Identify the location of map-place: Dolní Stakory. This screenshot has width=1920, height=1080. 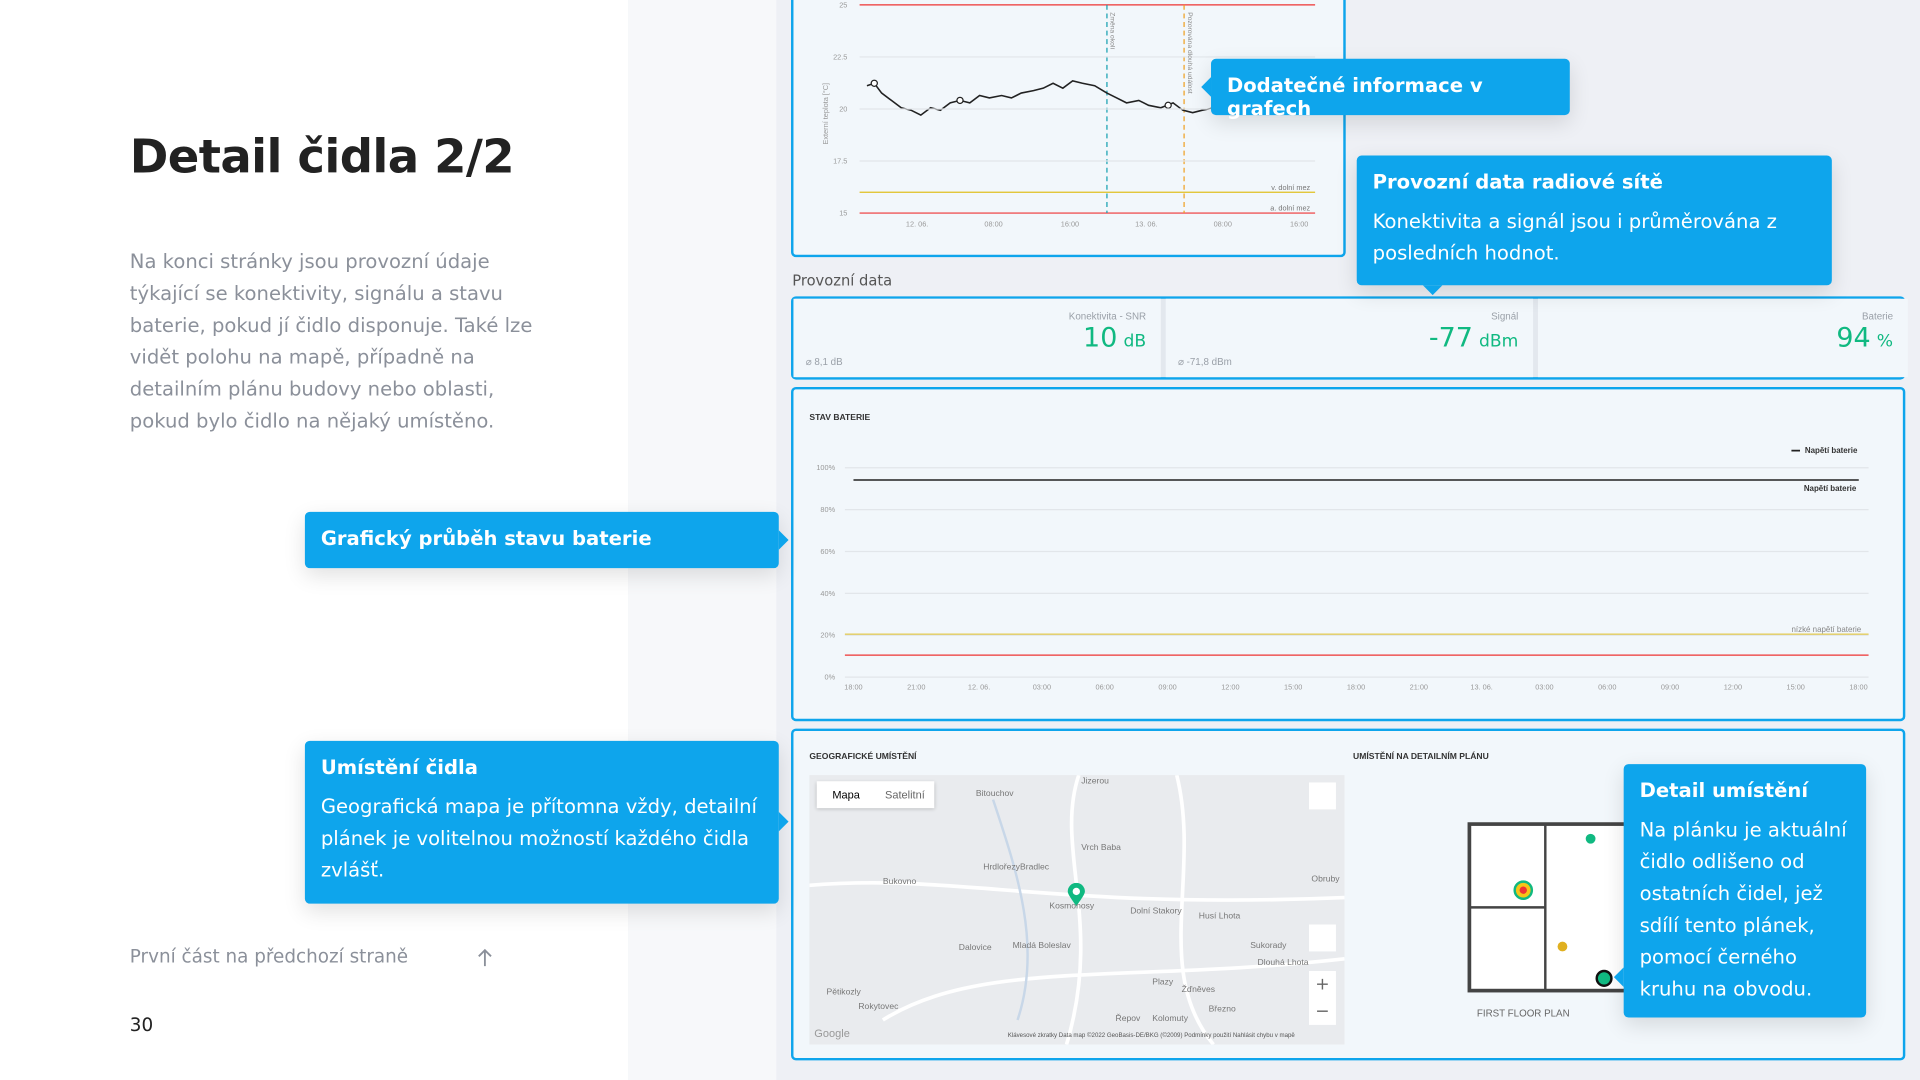
(1156, 911).